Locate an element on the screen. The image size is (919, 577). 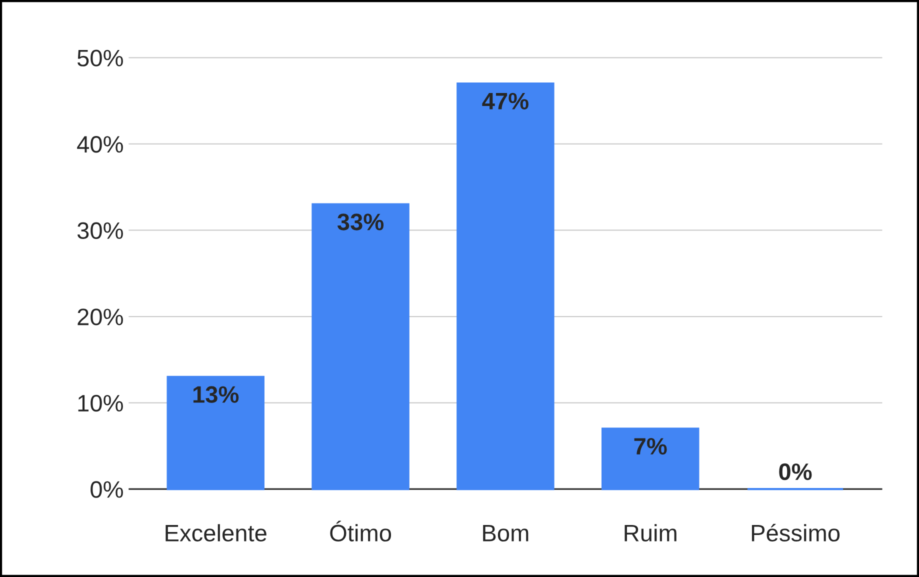
data-label: 13% is located at coordinates (216, 394).